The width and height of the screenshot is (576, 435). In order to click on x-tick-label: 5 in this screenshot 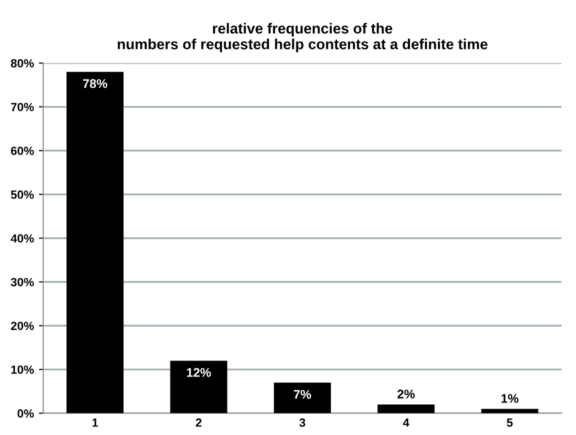, I will do `click(509, 422)`.